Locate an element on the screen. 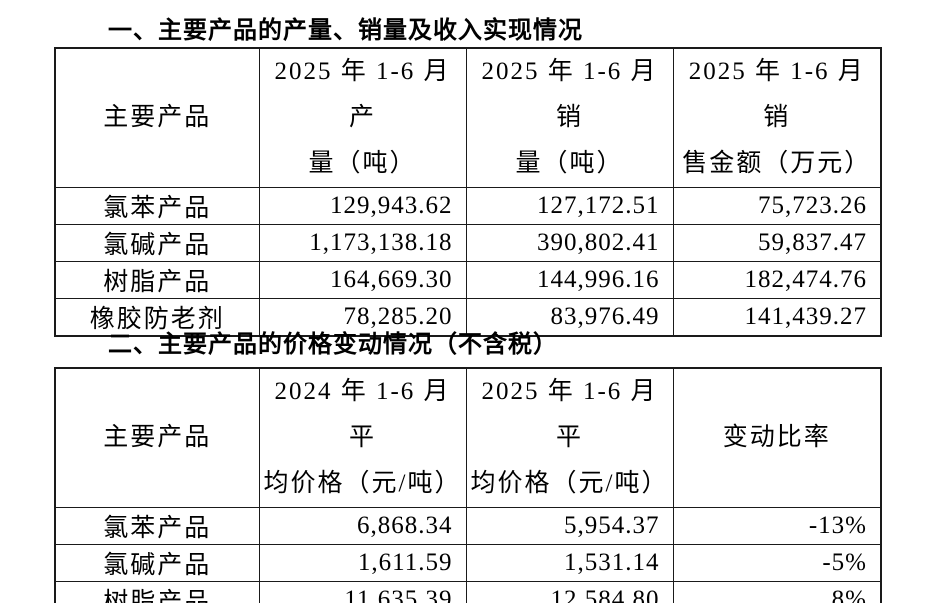 The width and height of the screenshot is (933, 603). table-row: 氯苯产品 129,943.62 127,172.51 75,723.26 is located at coordinates (468, 206).